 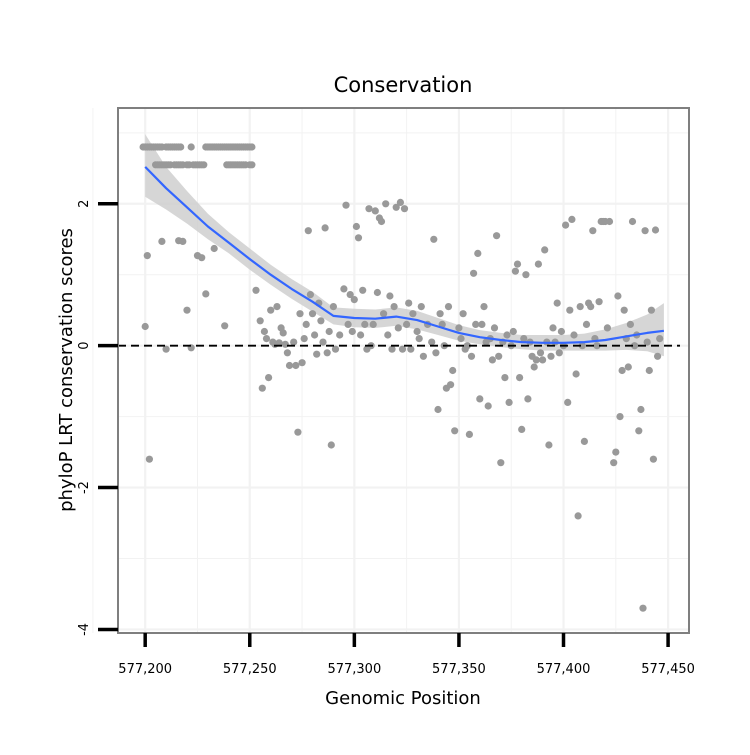 What do you see at coordinates (354, 669) in the screenshot?
I see `x-tick-label: 577,300` at bounding box center [354, 669].